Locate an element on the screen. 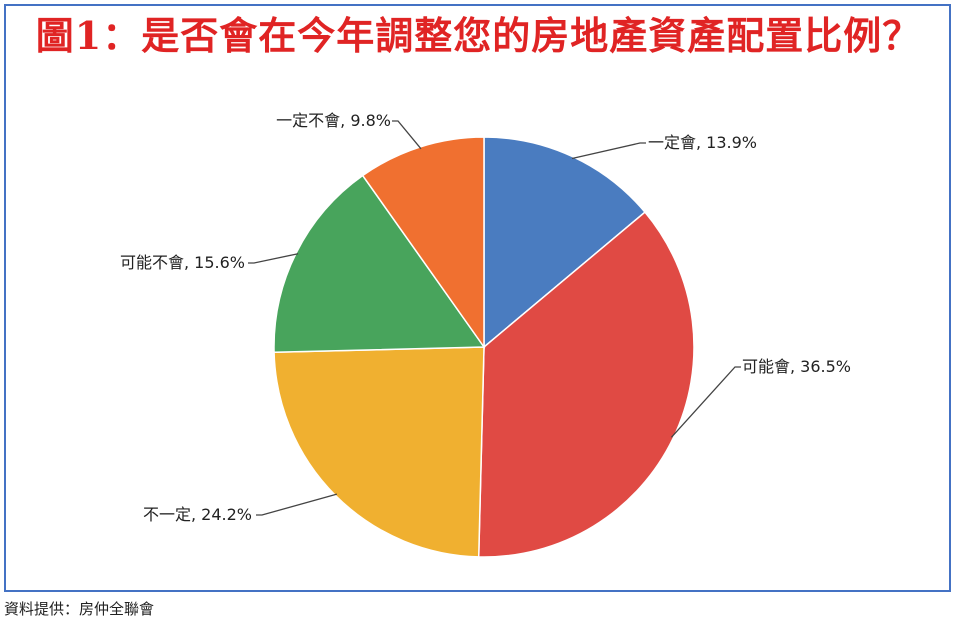 This screenshot has height=623, width=957. pie-slice-不一定 is located at coordinates (379, 452).